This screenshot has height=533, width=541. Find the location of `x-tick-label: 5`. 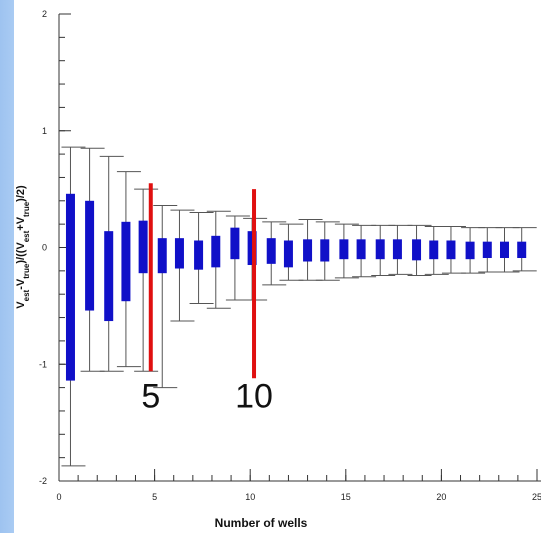

x-tick-label: 5 is located at coordinates (154, 497).